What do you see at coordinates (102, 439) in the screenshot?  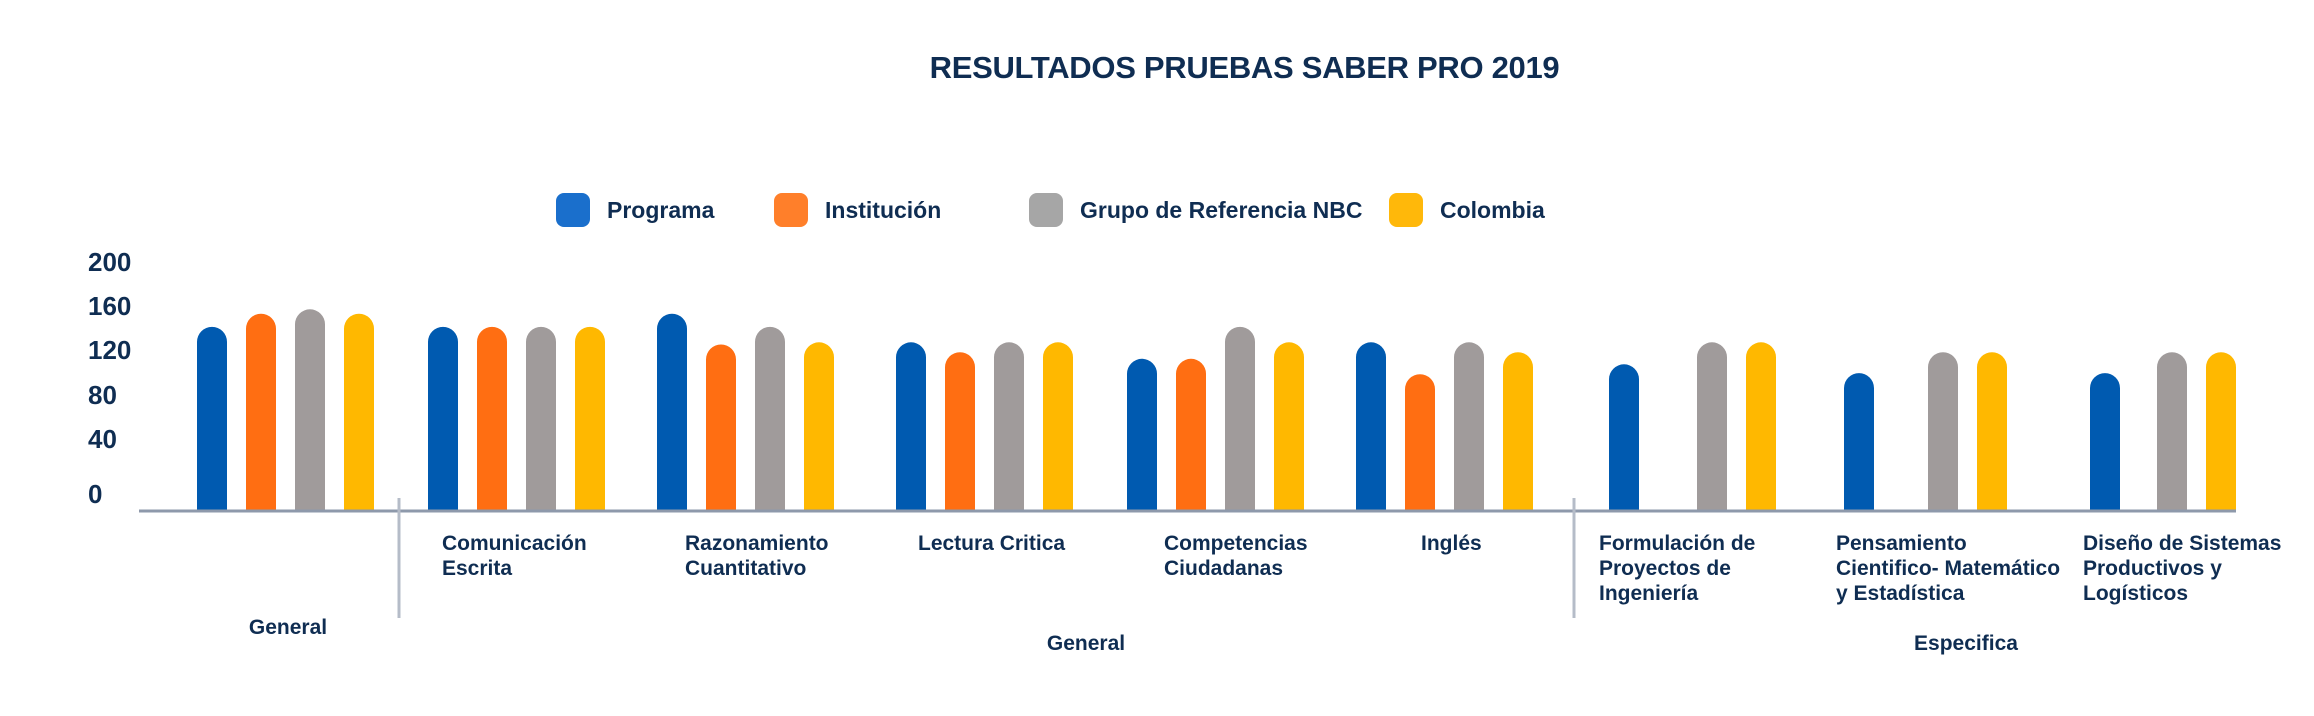 I see `y-tick-label: 40` at bounding box center [102, 439].